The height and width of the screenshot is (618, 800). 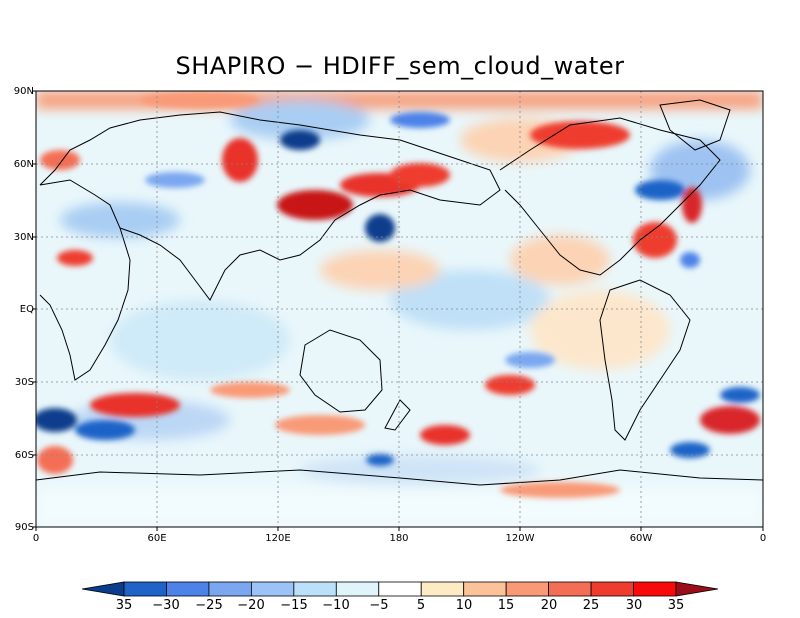 I want to click on colorbar-label: −5, so click(x=379, y=605).